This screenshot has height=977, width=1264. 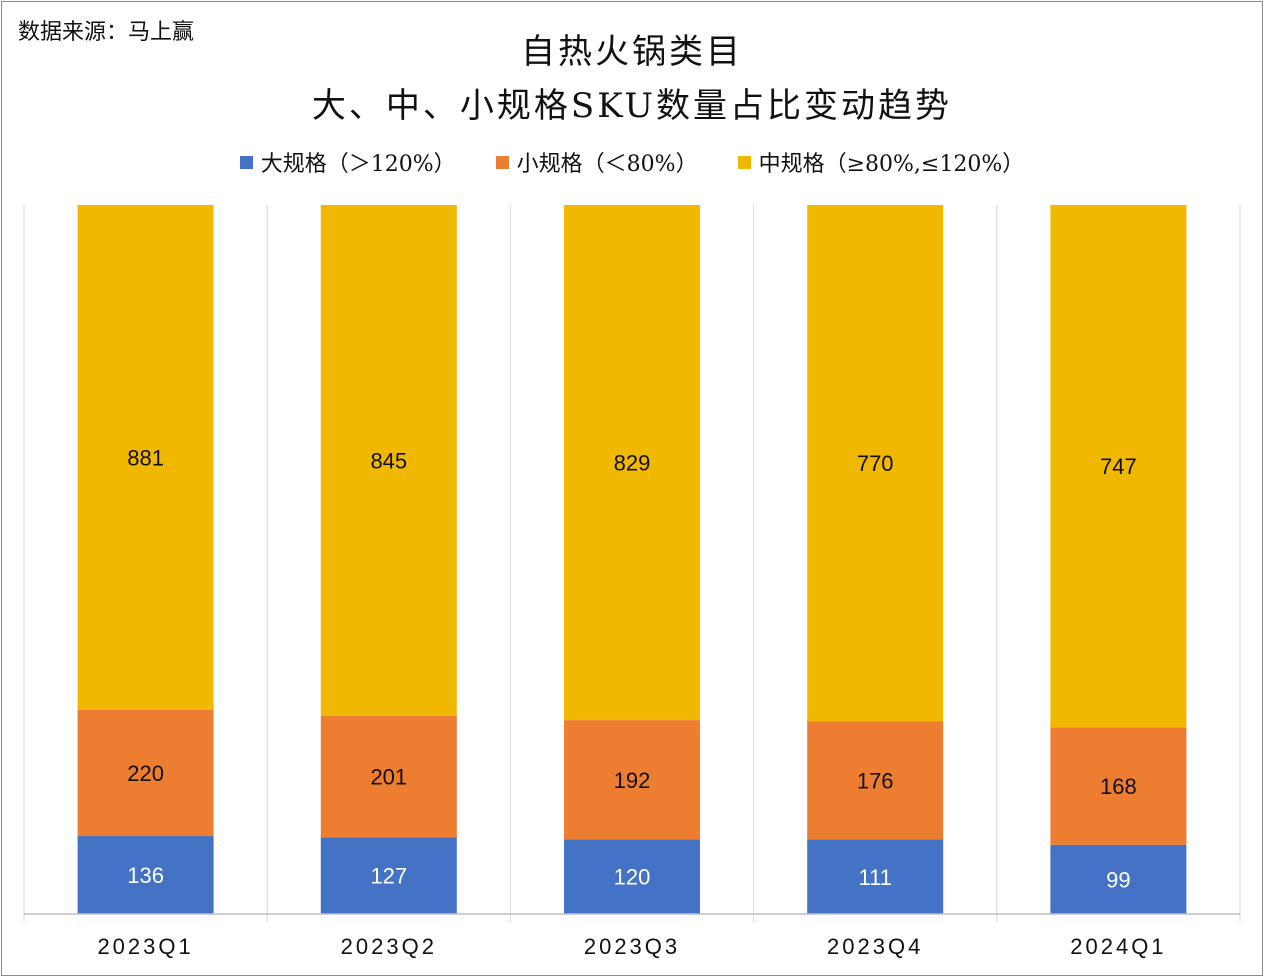 I want to click on data-label: 176, so click(x=875, y=781).